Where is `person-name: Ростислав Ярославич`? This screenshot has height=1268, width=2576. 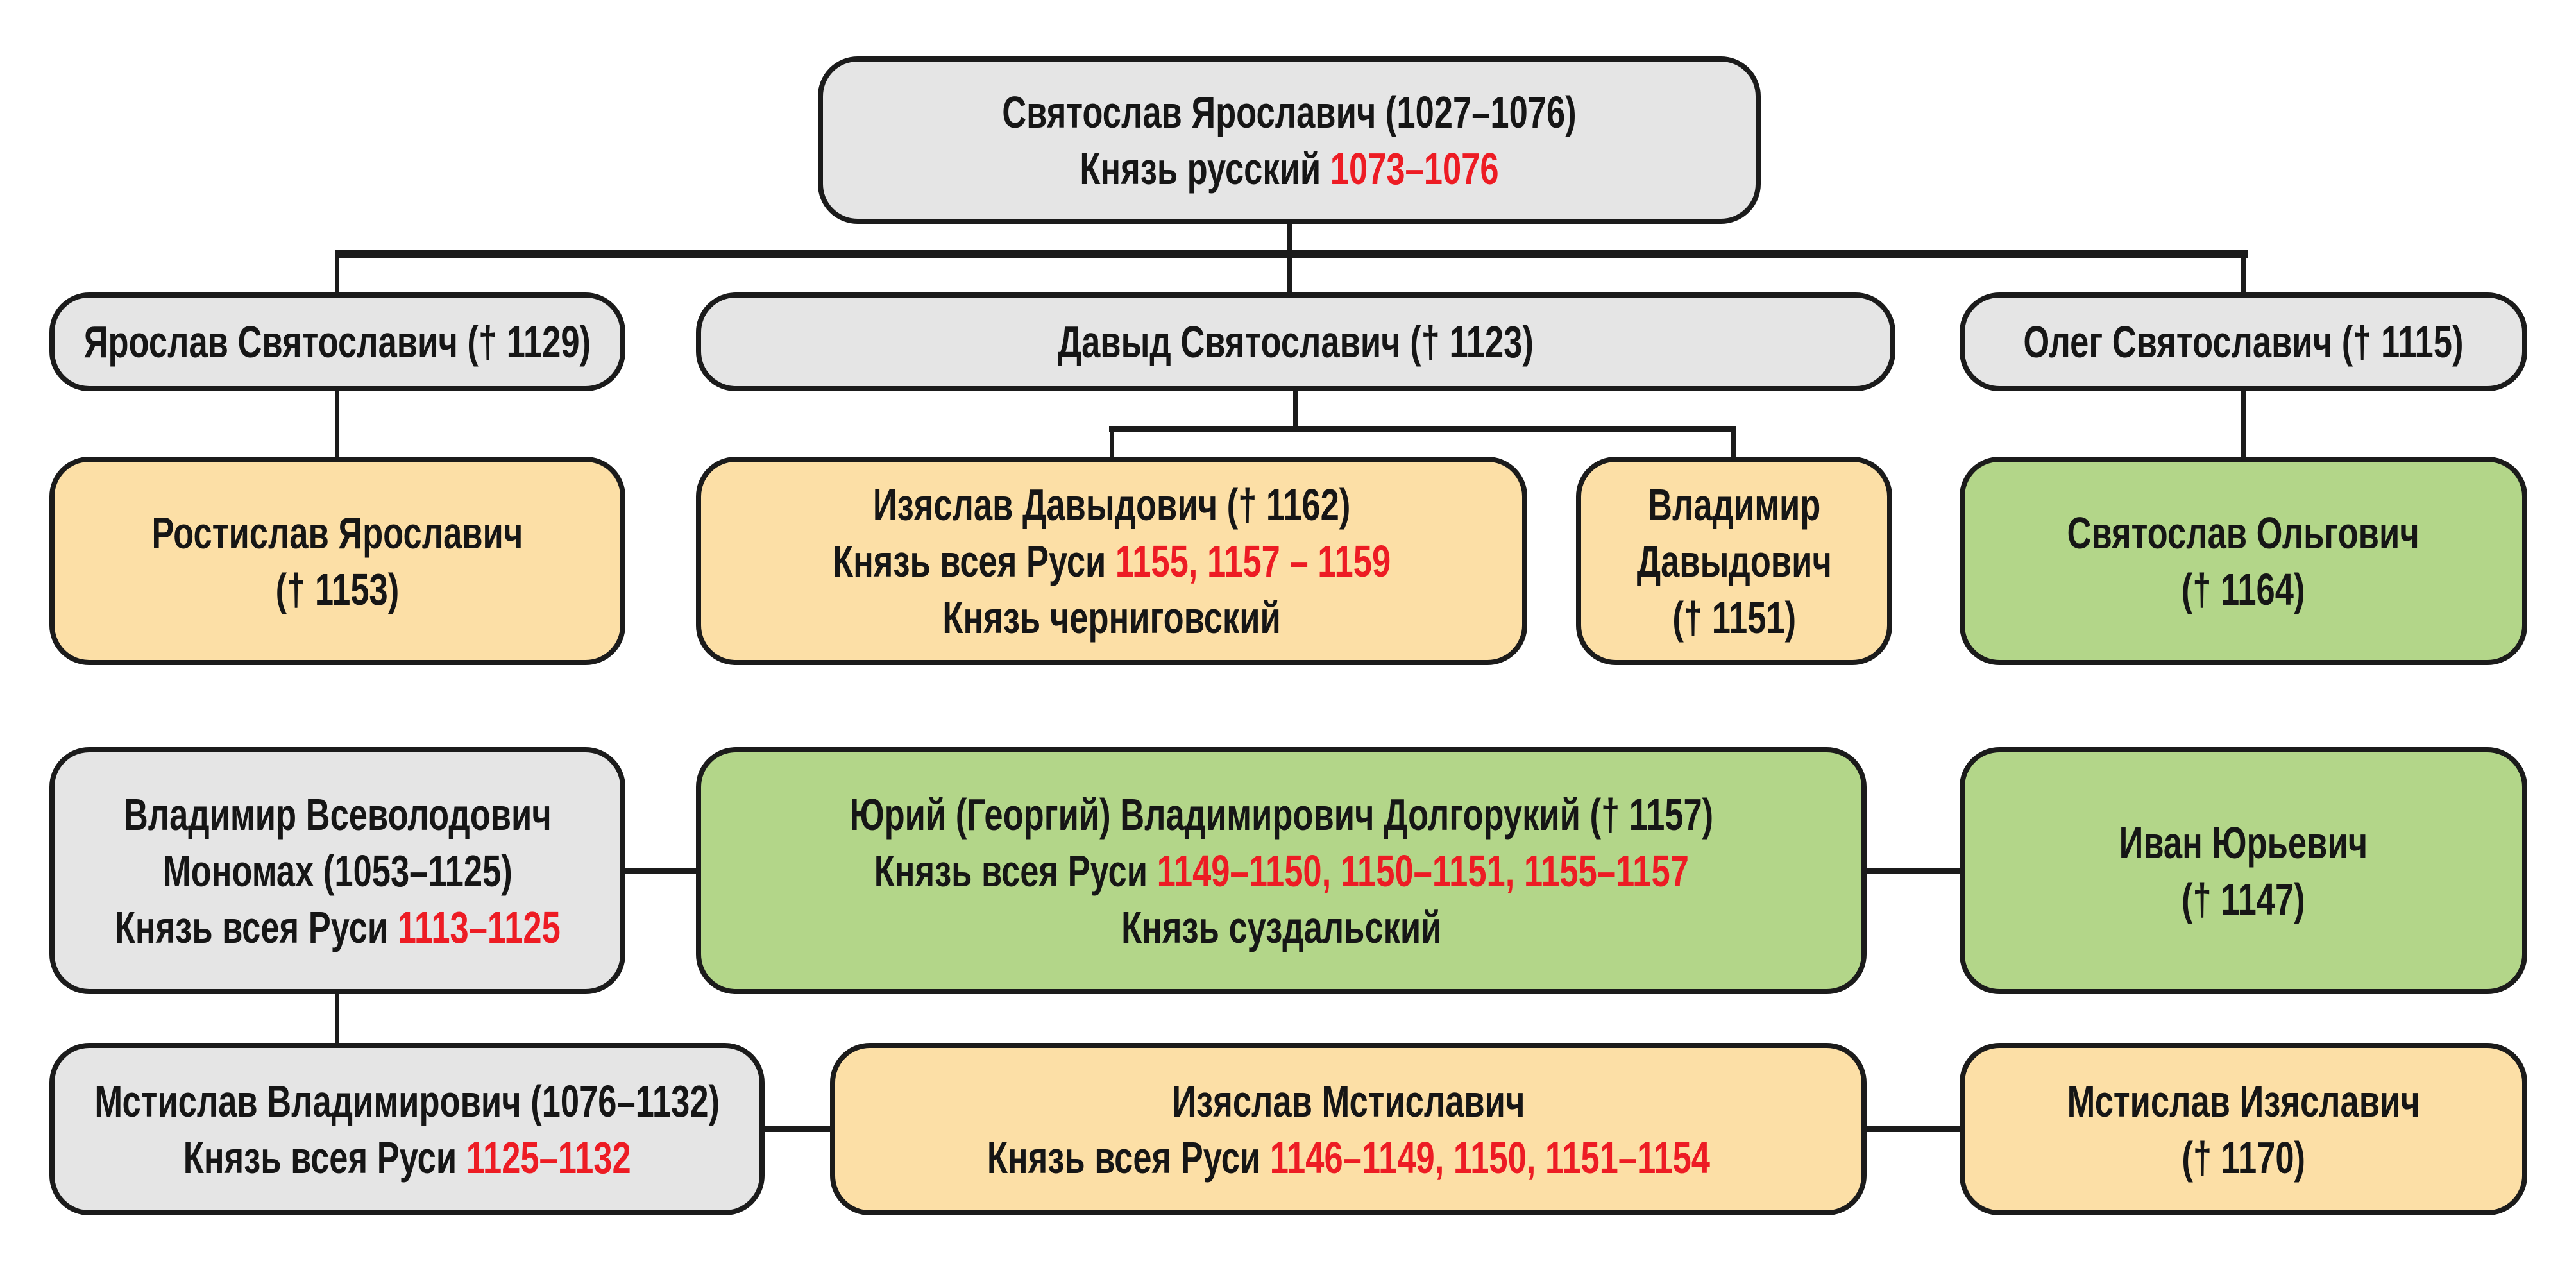
person-name: Ростислав Ярославич is located at coordinates (337, 533).